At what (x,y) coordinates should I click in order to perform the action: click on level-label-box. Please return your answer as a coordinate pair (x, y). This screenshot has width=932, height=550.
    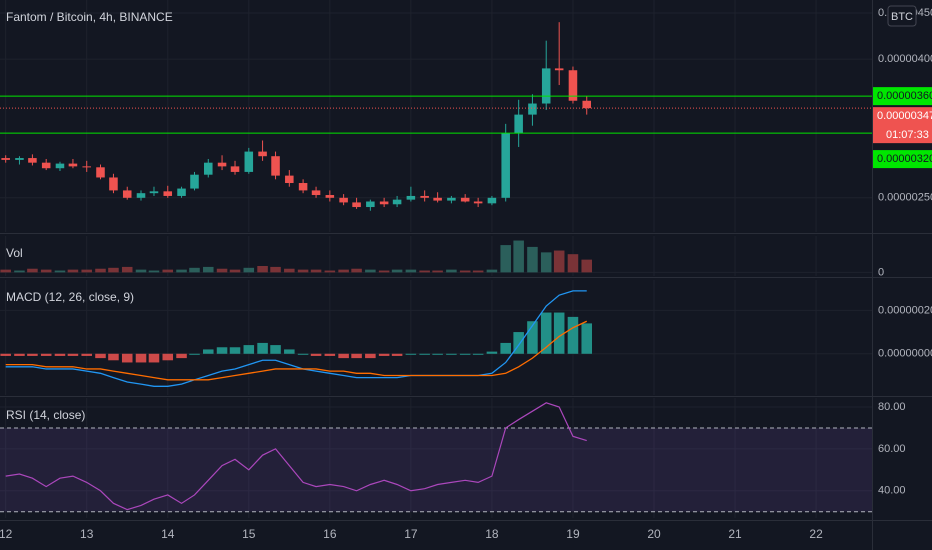
    Looking at the image, I should click on (902, 96).